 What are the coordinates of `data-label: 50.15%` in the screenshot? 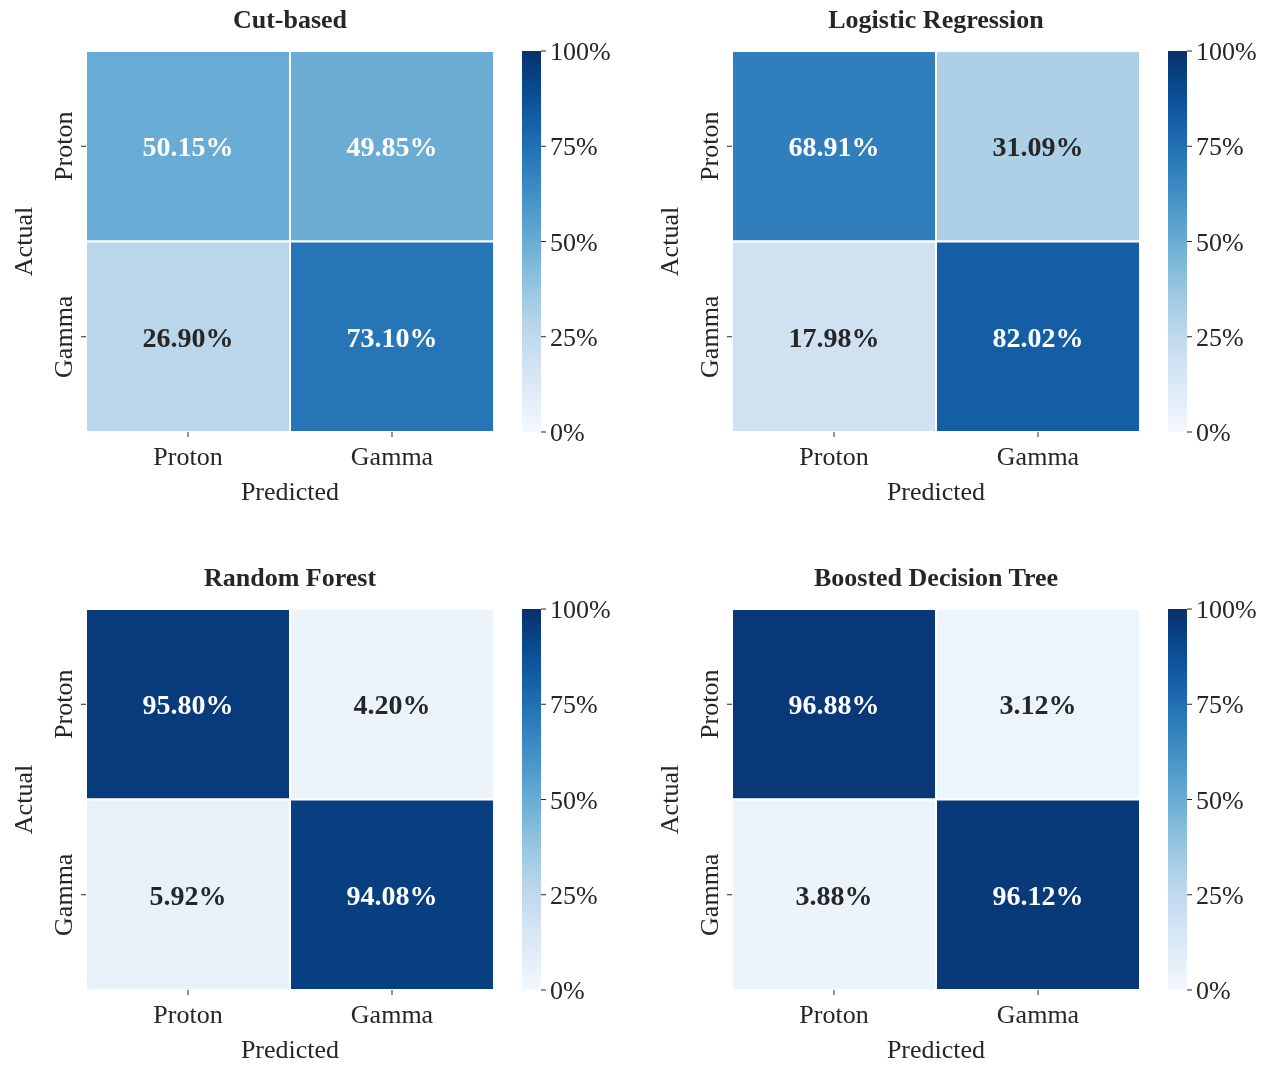 It's located at (188, 147).